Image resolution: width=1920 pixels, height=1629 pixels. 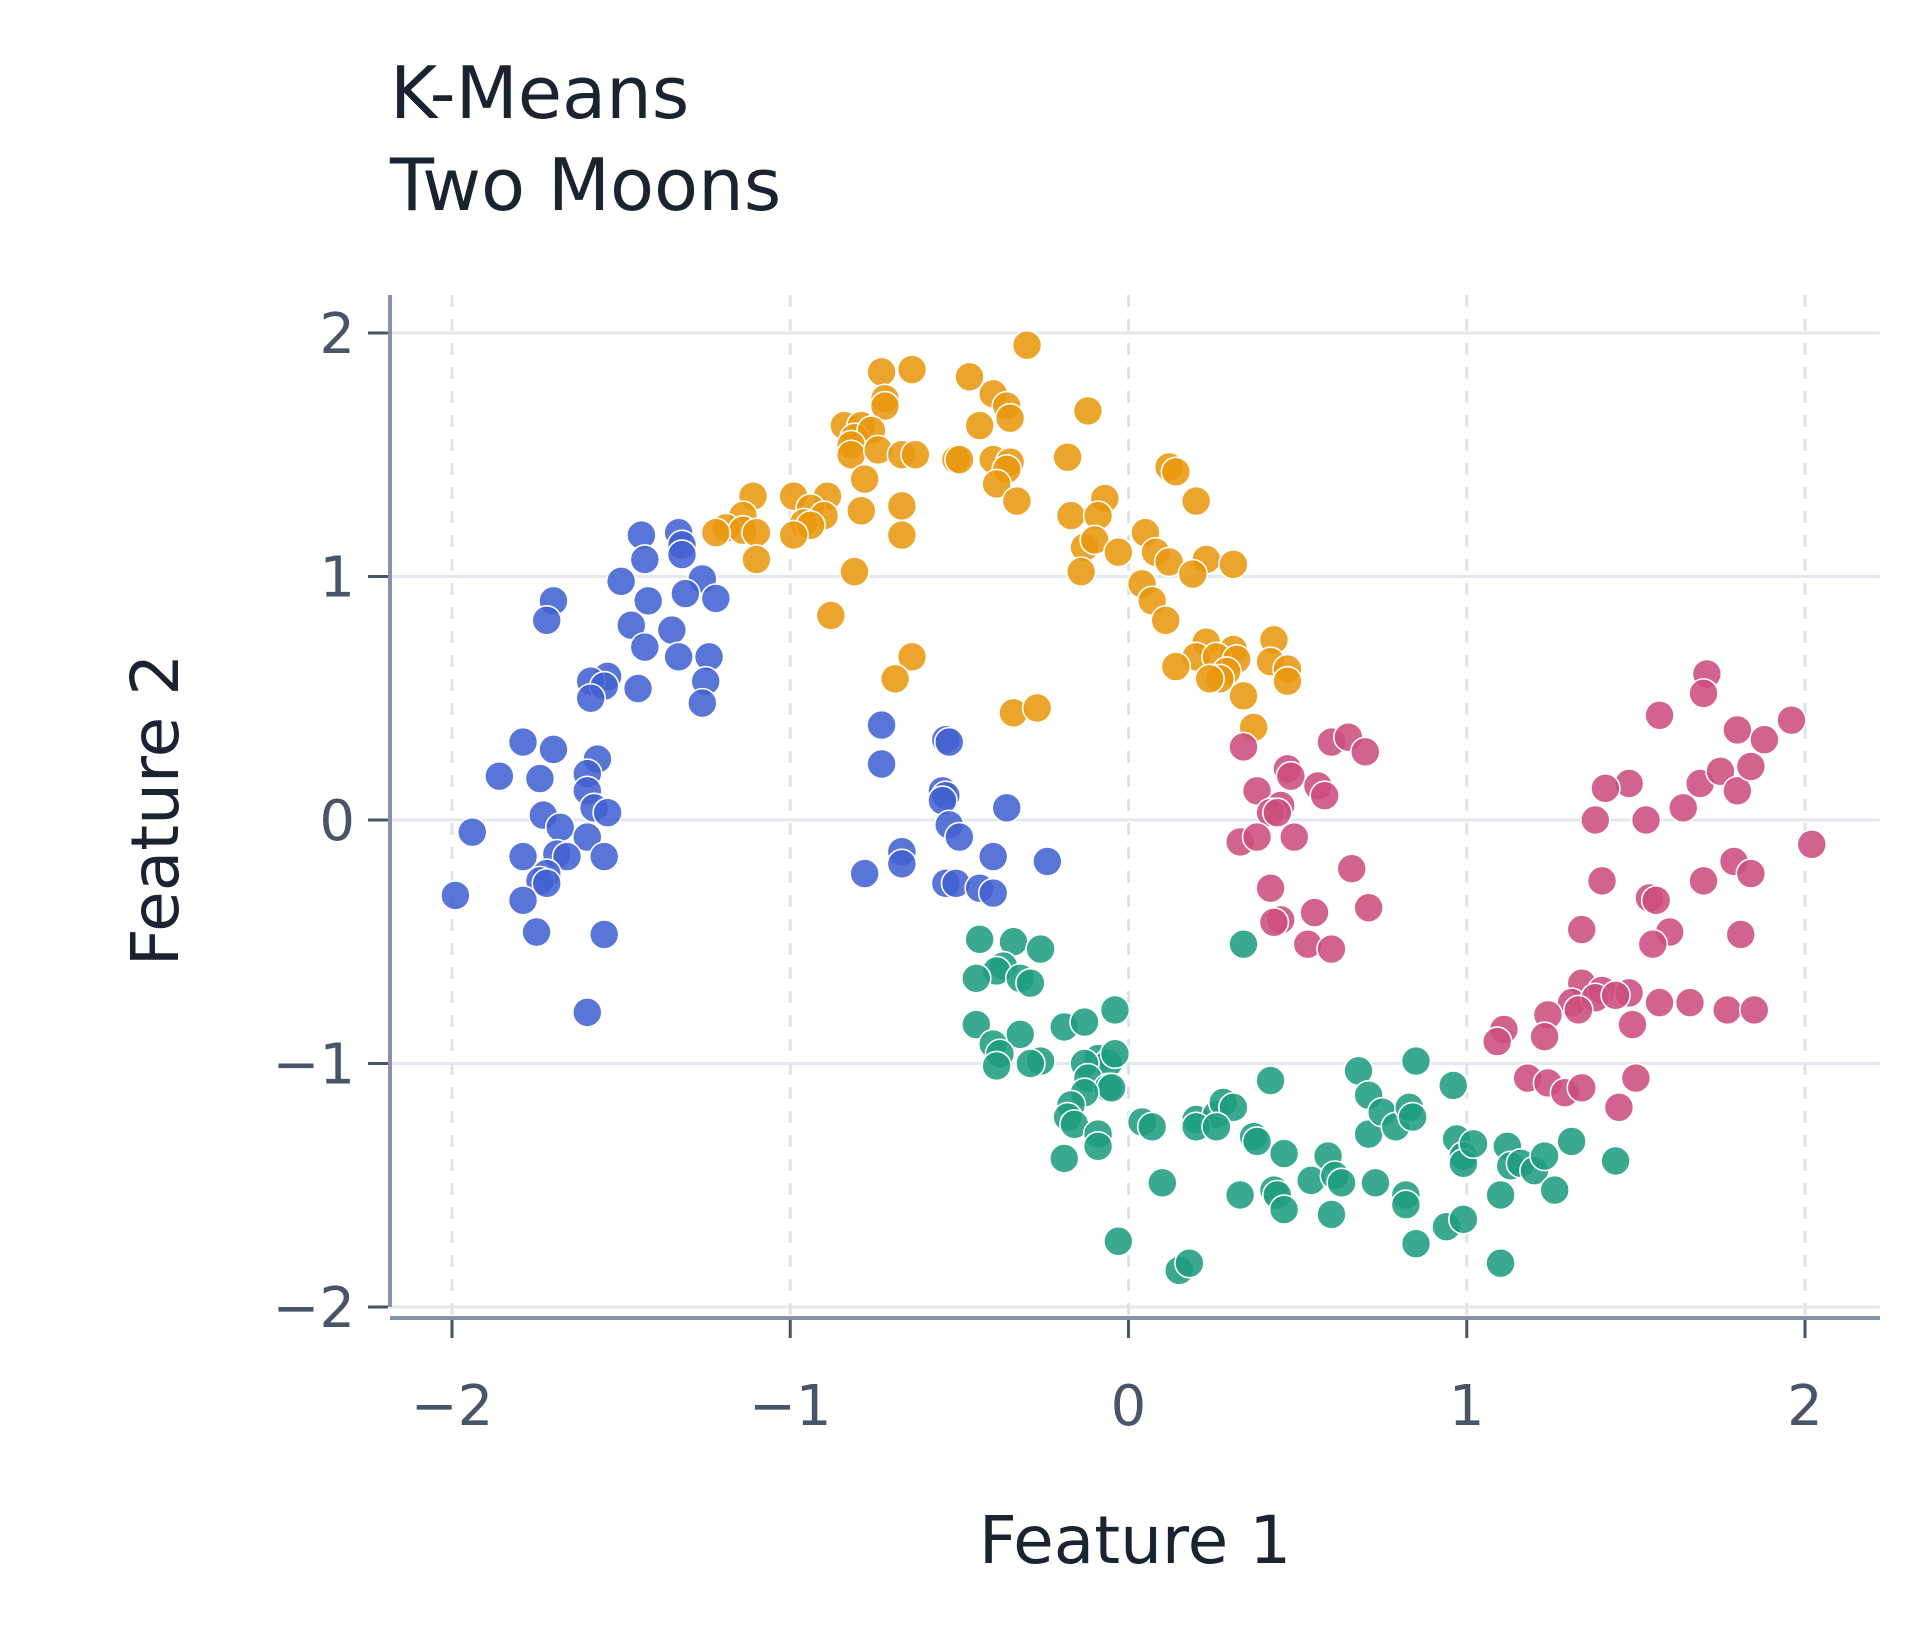 What do you see at coordinates (313, 1065) in the screenshot?
I see `y-tick-label: −1` at bounding box center [313, 1065].